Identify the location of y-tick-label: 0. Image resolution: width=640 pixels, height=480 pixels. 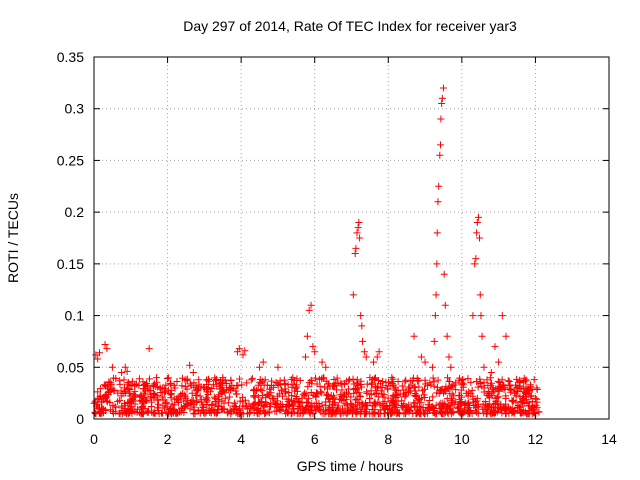
(80, 419).